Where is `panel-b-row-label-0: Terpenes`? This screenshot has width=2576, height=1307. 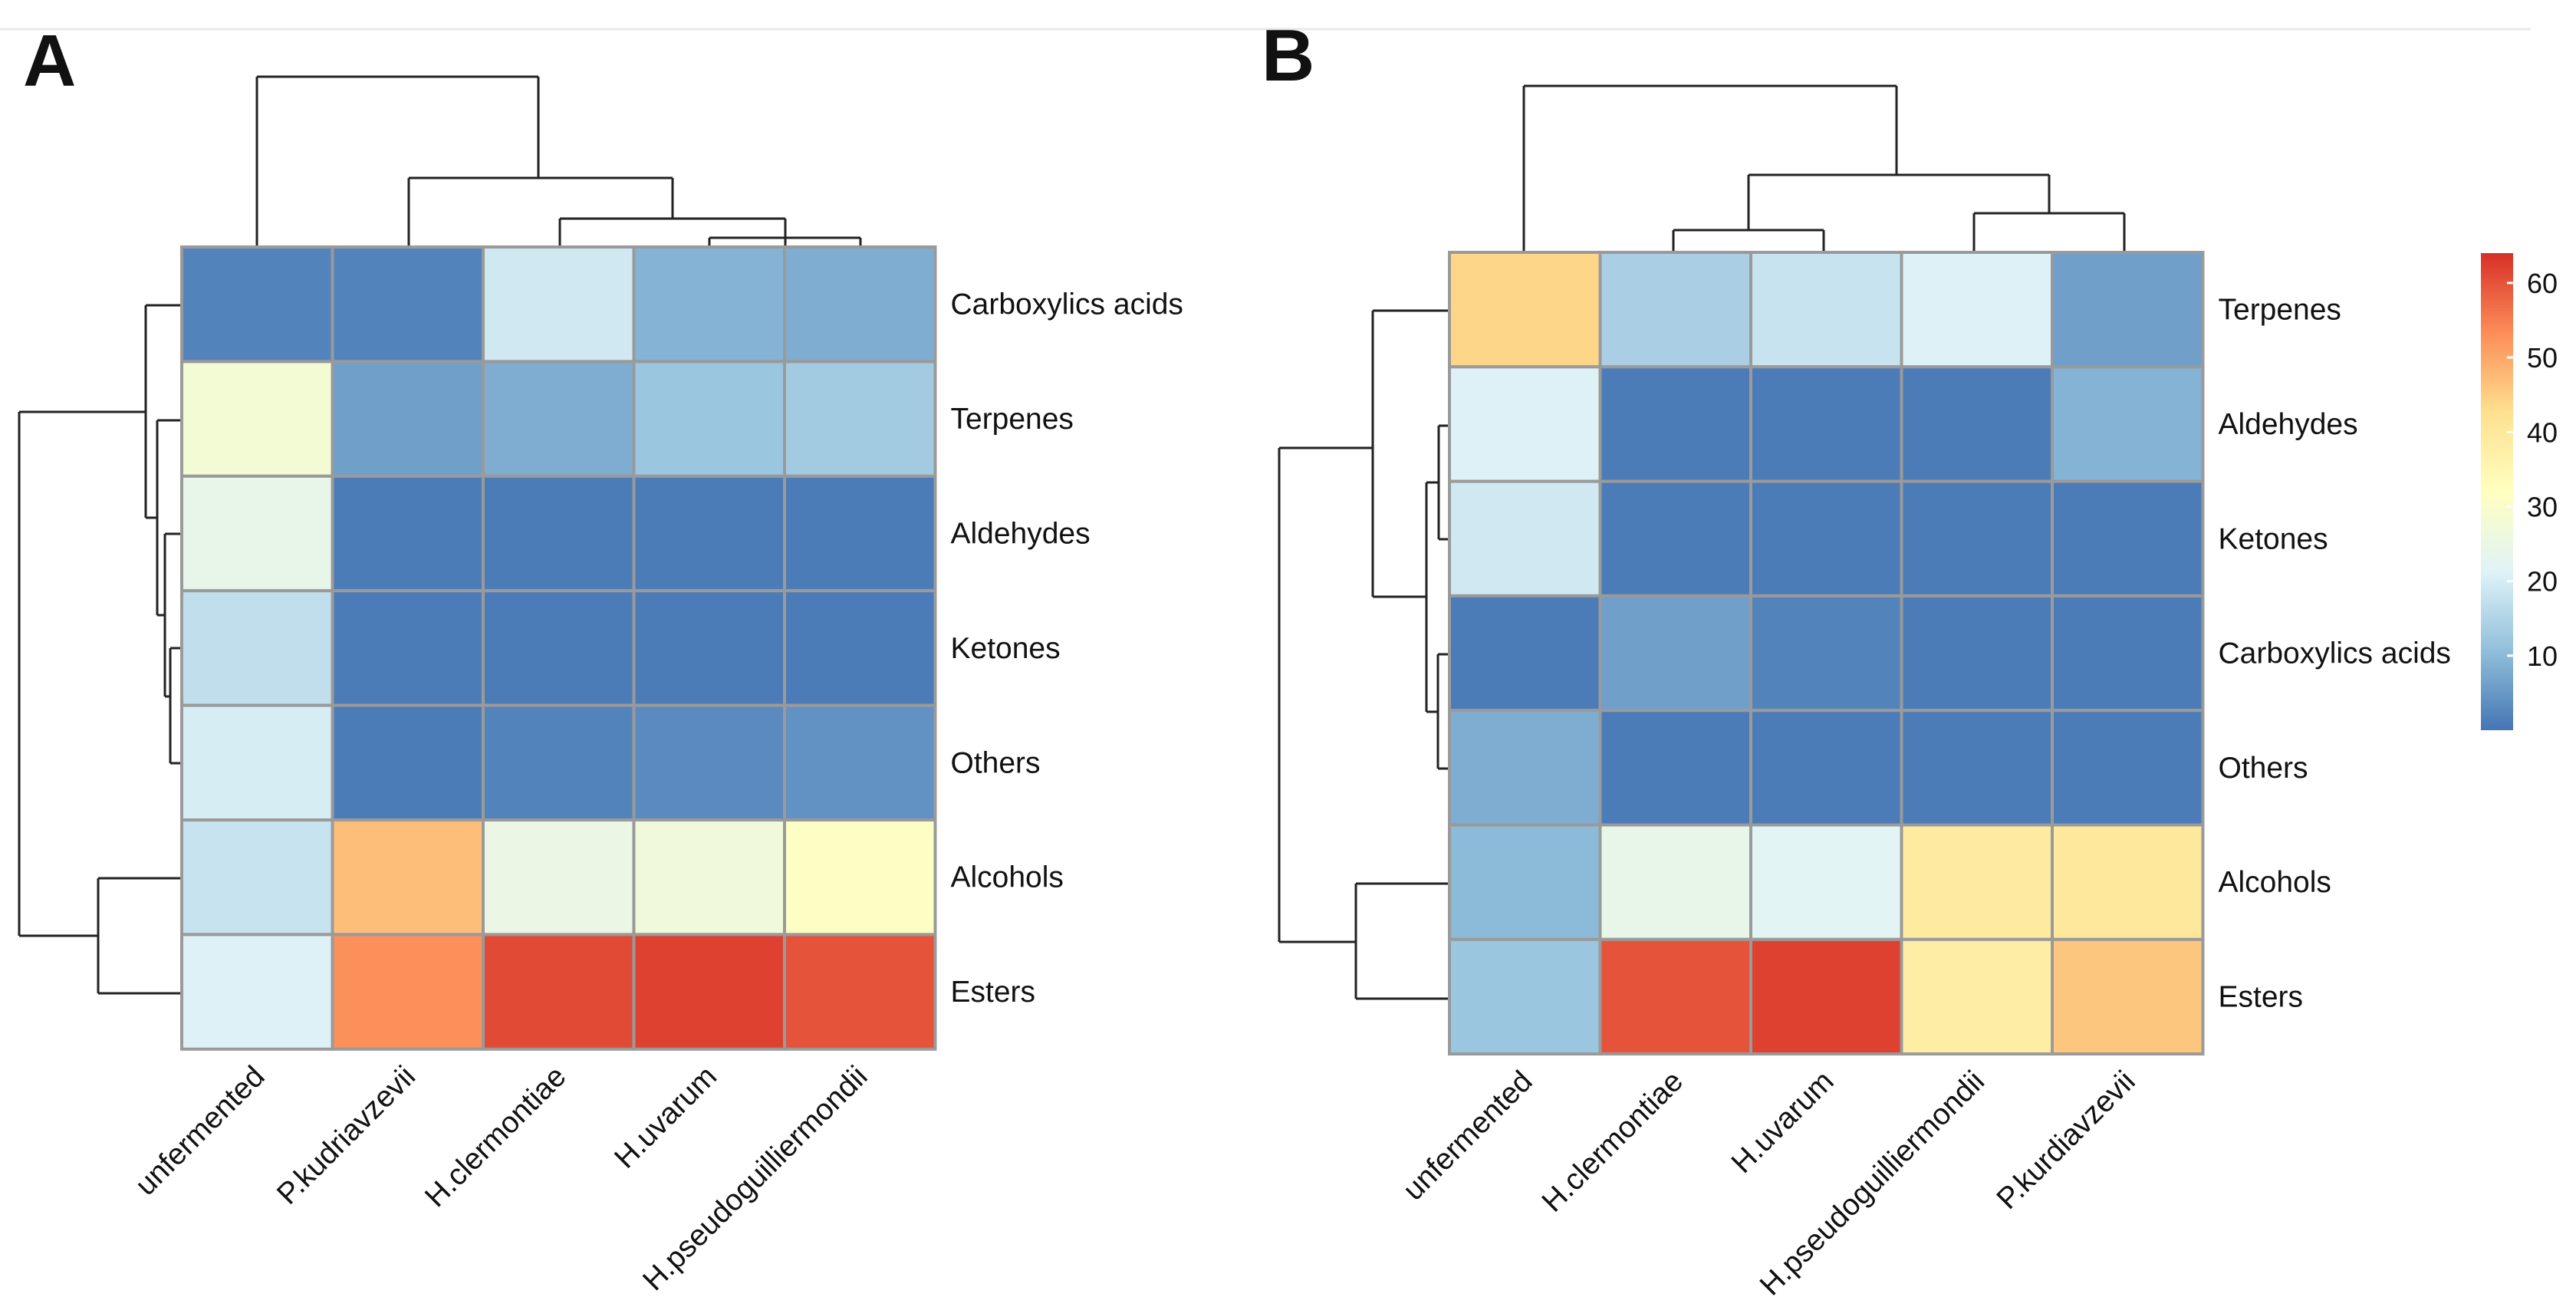
panel-b-row-label-0: Terpenes is located at coordinates (2280, 310).